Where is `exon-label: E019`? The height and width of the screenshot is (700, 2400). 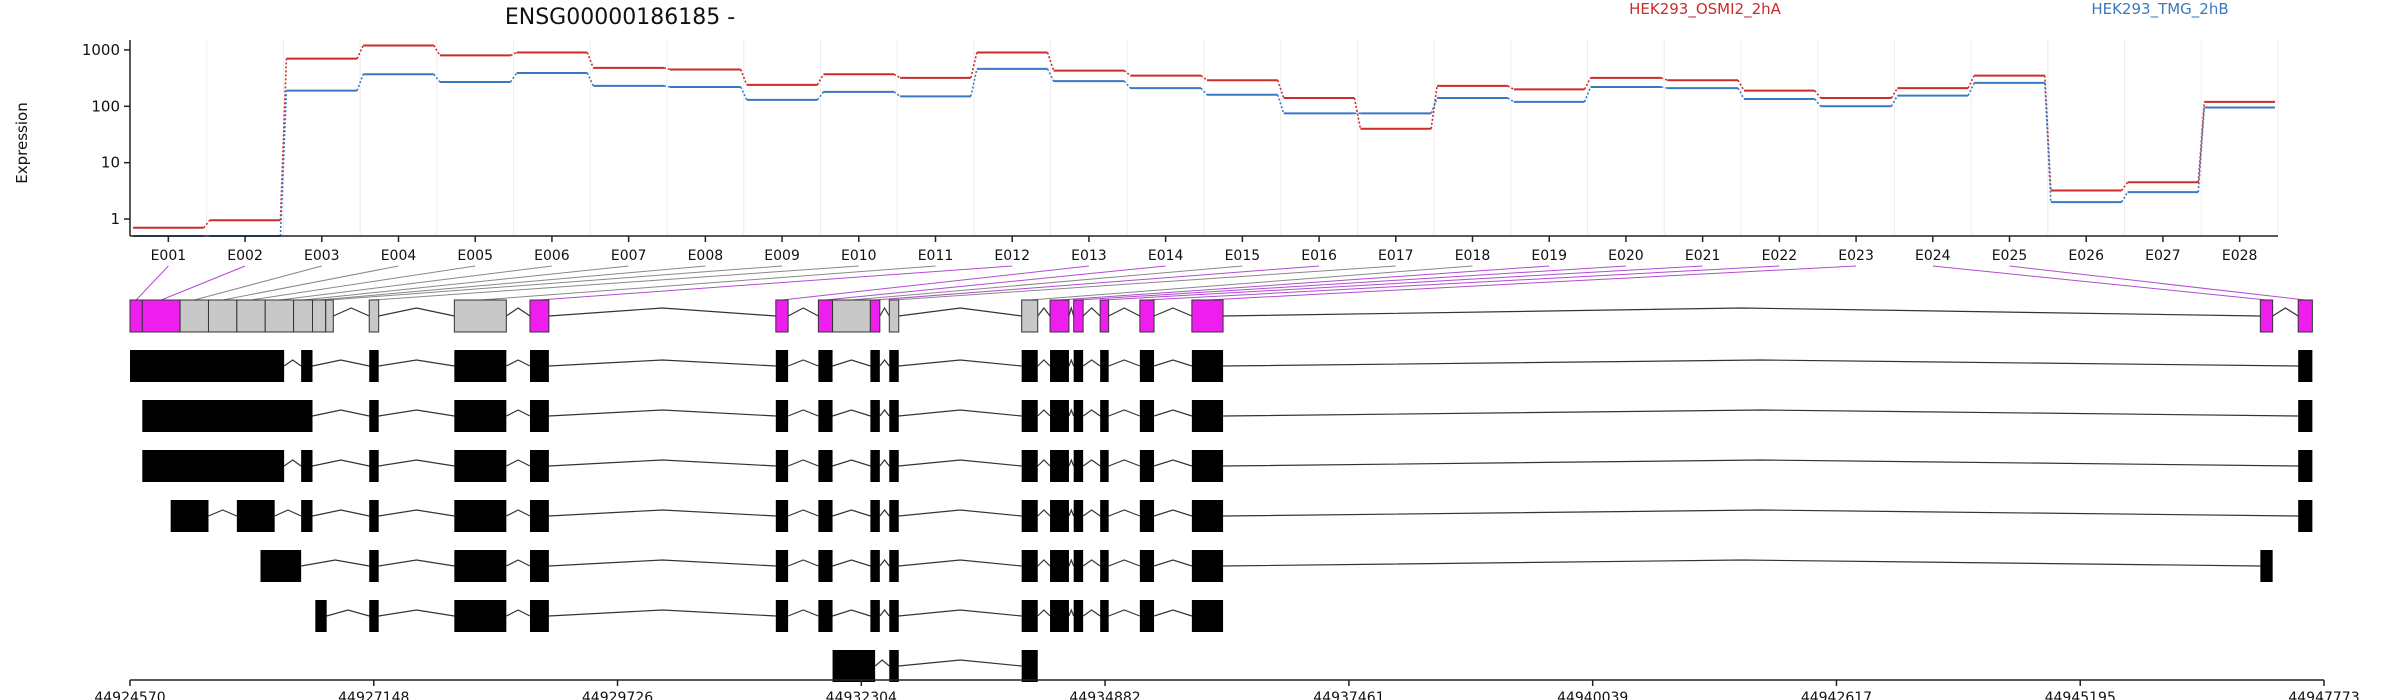 exon-label: E019 is located at coordinates (1549, 256).